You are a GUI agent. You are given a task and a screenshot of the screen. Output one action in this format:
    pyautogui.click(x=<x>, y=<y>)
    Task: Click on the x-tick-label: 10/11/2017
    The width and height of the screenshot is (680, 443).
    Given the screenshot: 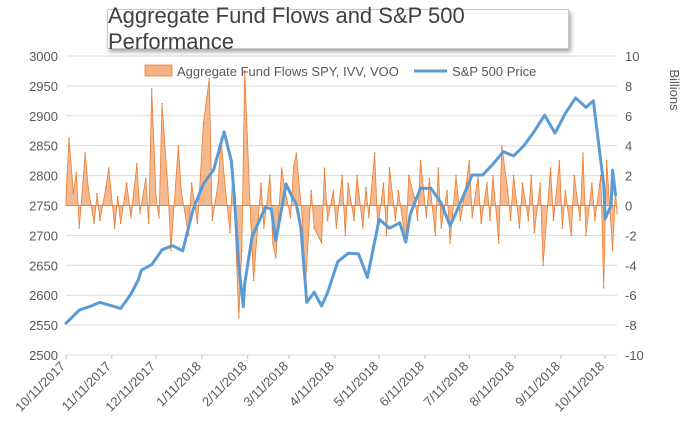 What is the action you would take?
    pyautogui.click(x=40, y=387)
    